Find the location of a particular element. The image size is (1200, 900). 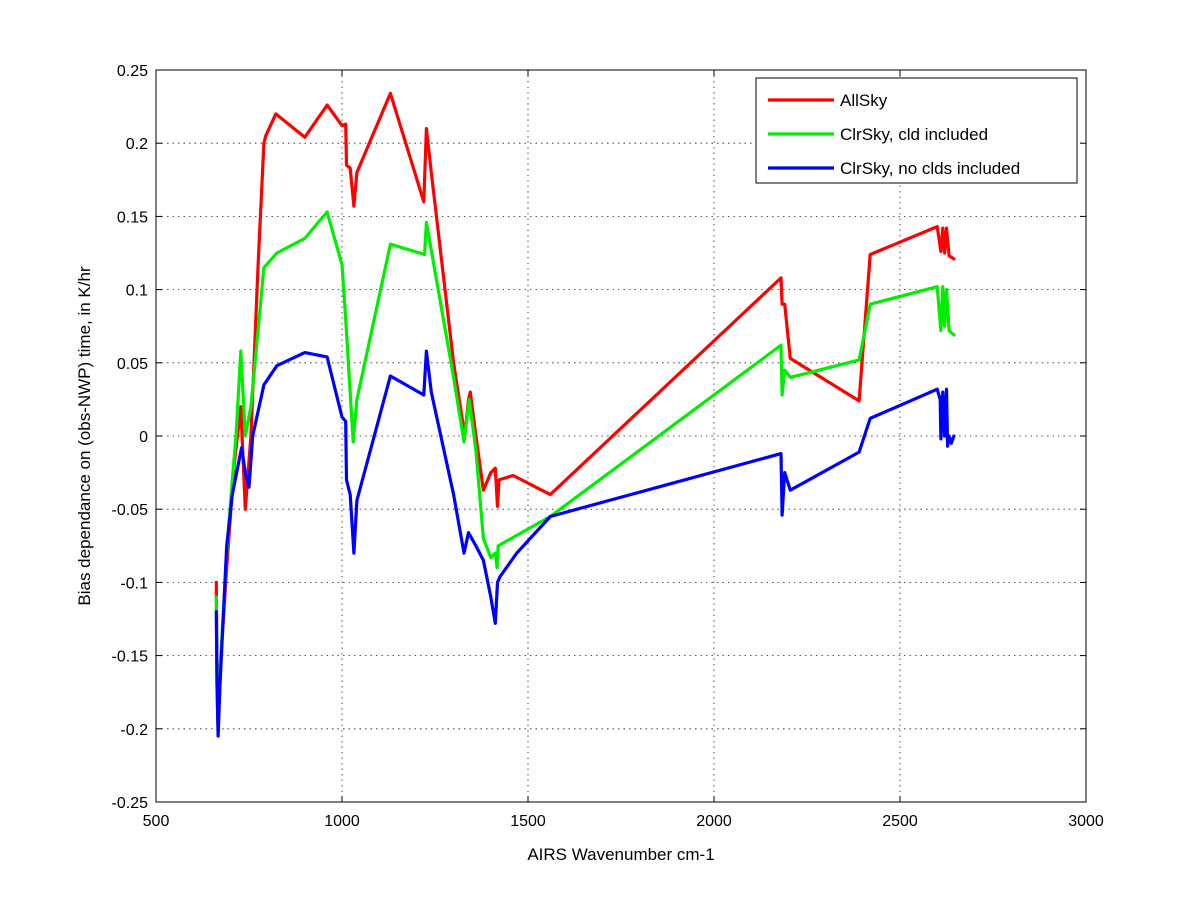

legend-label-2: ClrSky, no clds included is located at coordinates (930, 168).